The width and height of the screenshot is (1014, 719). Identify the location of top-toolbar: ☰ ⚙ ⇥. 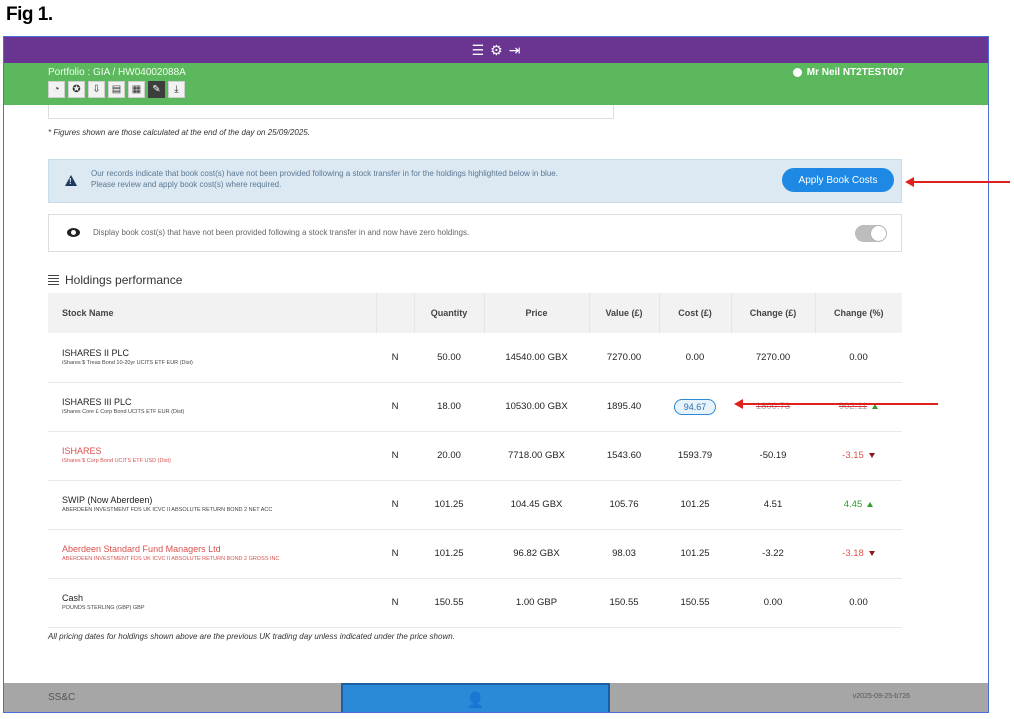
(496, 50).